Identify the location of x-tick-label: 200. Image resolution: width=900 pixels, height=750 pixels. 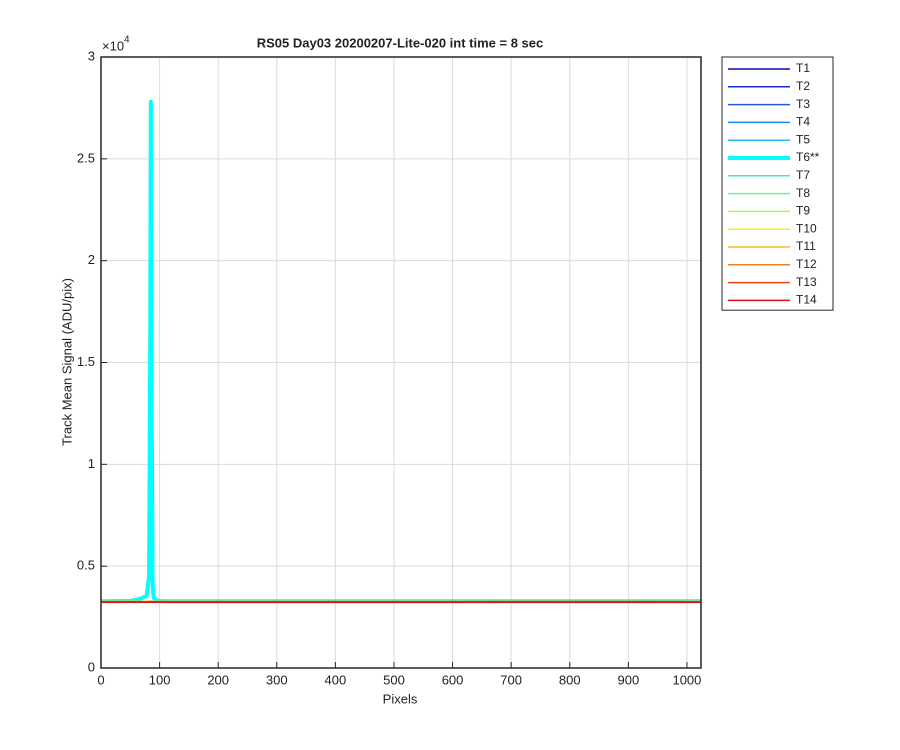
(218, 679).